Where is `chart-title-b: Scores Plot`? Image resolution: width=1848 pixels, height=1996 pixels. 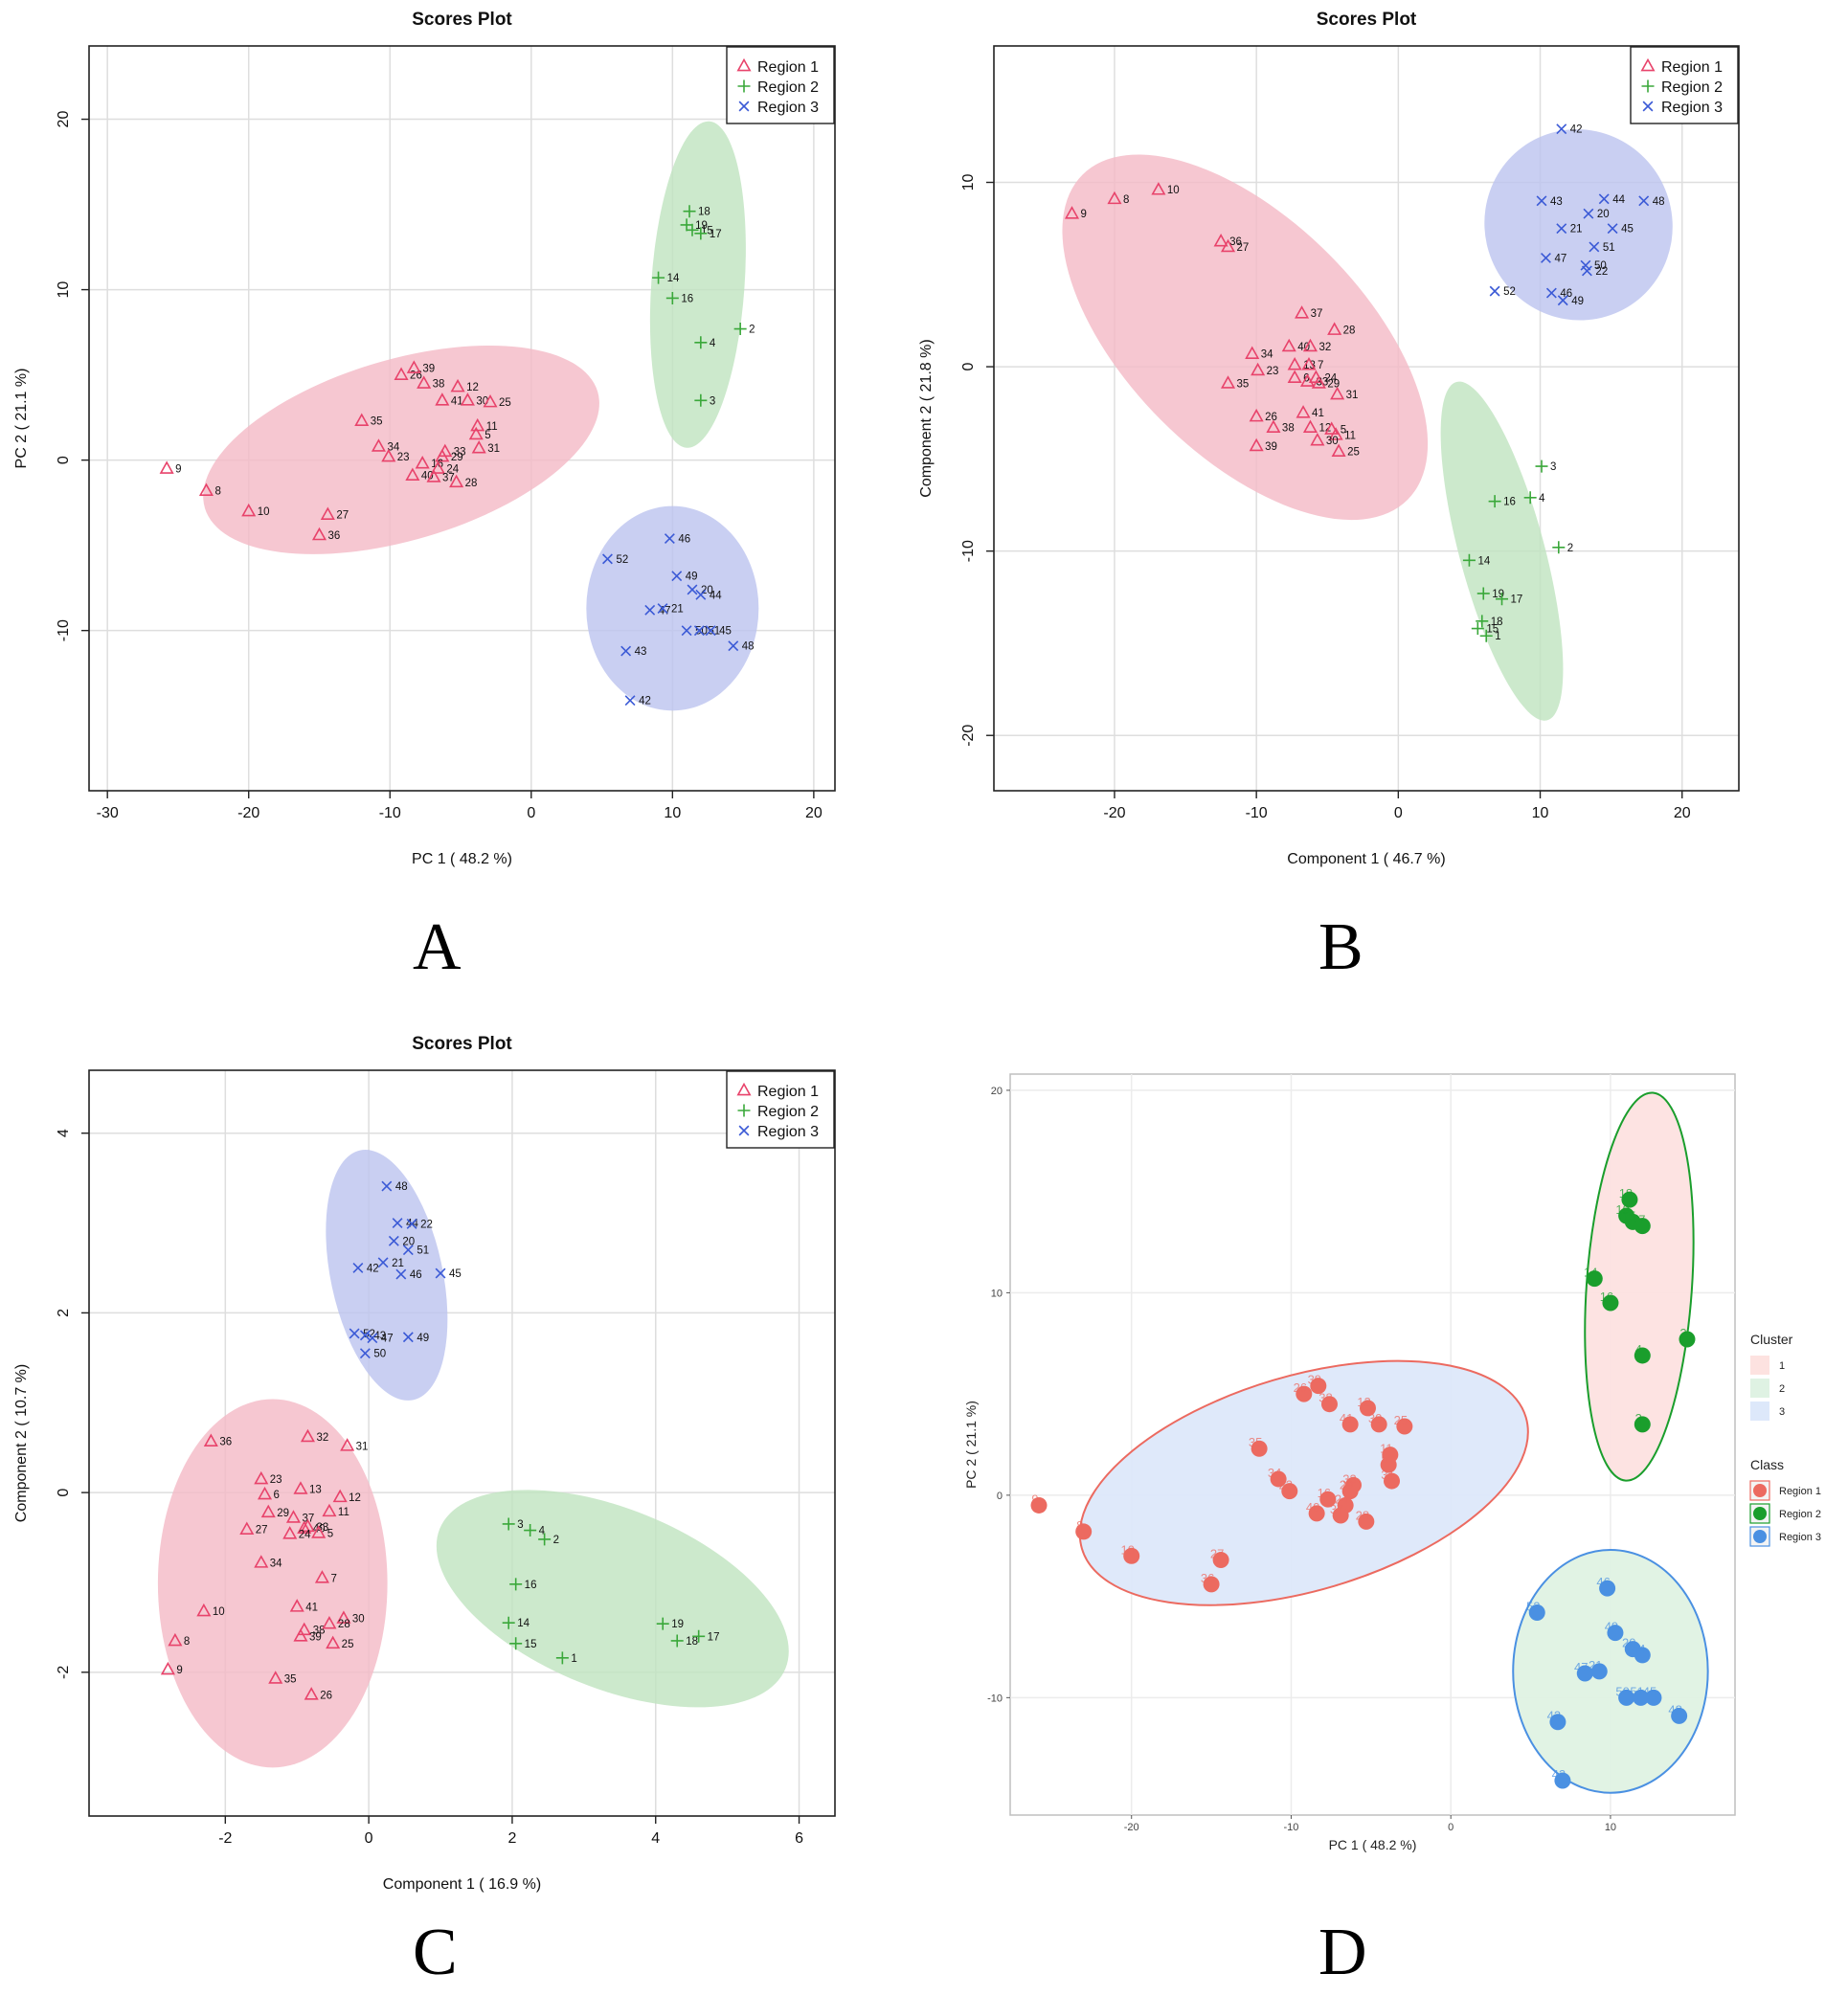
chart-title-b: Scores Plot is located at coordinates (1367, 20).